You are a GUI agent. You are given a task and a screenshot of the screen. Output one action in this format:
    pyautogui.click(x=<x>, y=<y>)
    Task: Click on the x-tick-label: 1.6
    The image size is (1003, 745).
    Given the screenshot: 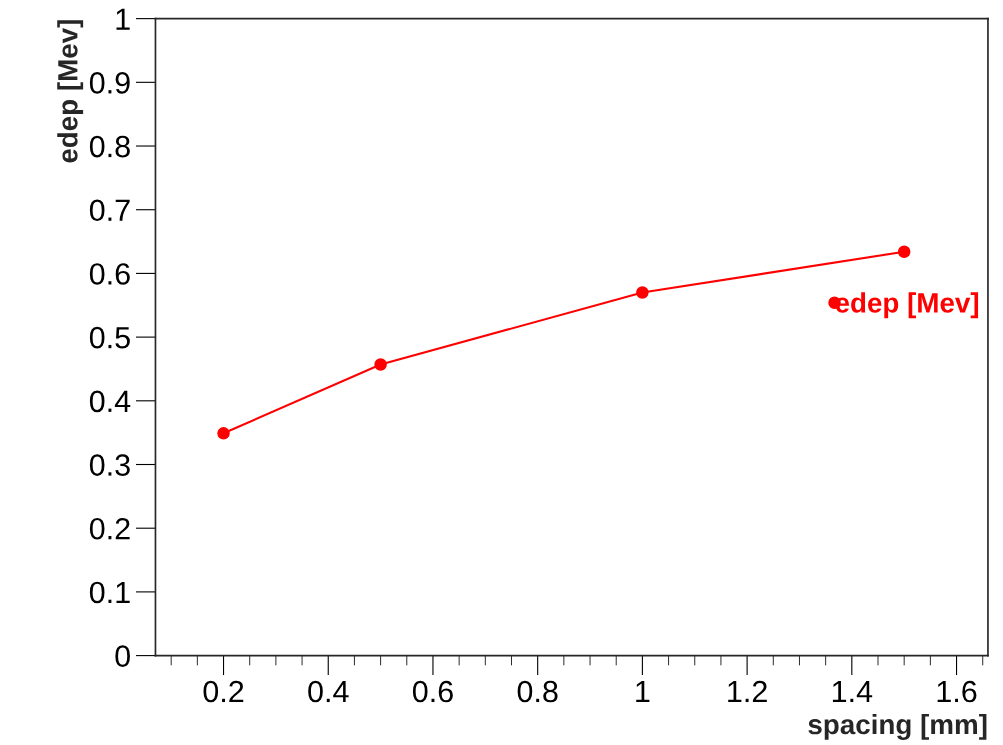 What is the action you would take?
    pyautogui.click(x=957, y=691)
    